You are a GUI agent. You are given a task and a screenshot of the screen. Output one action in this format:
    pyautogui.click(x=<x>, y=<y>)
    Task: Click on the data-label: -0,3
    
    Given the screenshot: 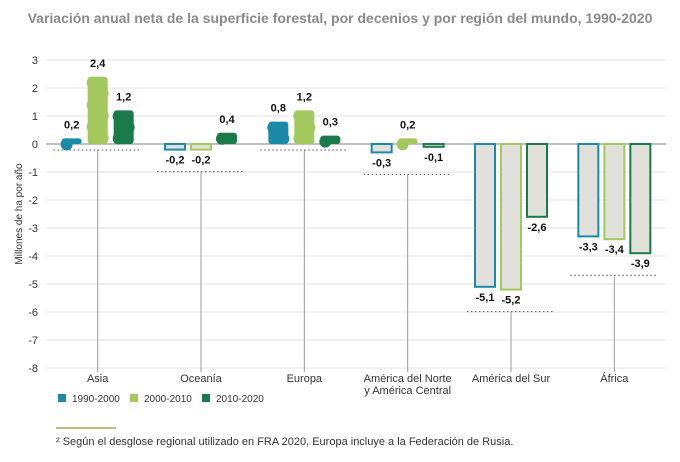 What is the action you would take?
    pyautogui.click(x=381, y=163)
    